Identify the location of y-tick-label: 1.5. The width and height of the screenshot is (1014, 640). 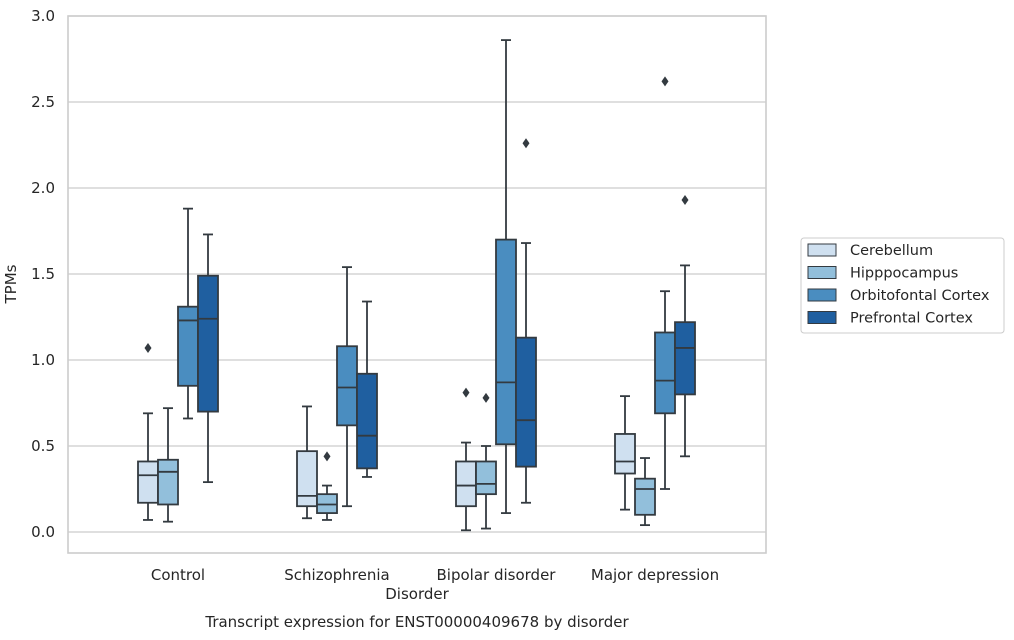
(43, 274).